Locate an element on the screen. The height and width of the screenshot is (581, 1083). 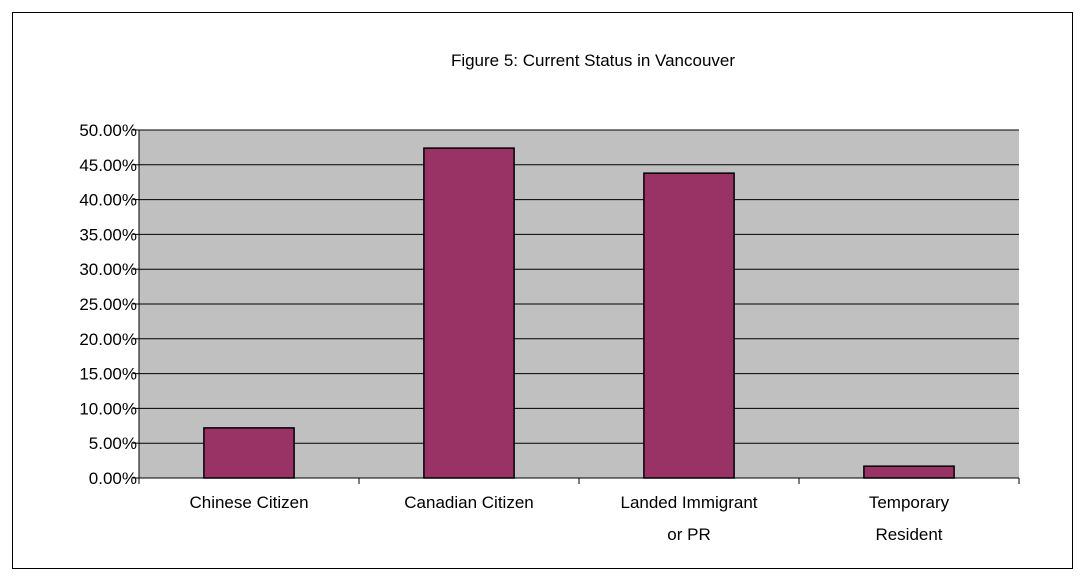
chart-title: Figure 5: Current Status in Vancouver is located at coordinates (593, 60).